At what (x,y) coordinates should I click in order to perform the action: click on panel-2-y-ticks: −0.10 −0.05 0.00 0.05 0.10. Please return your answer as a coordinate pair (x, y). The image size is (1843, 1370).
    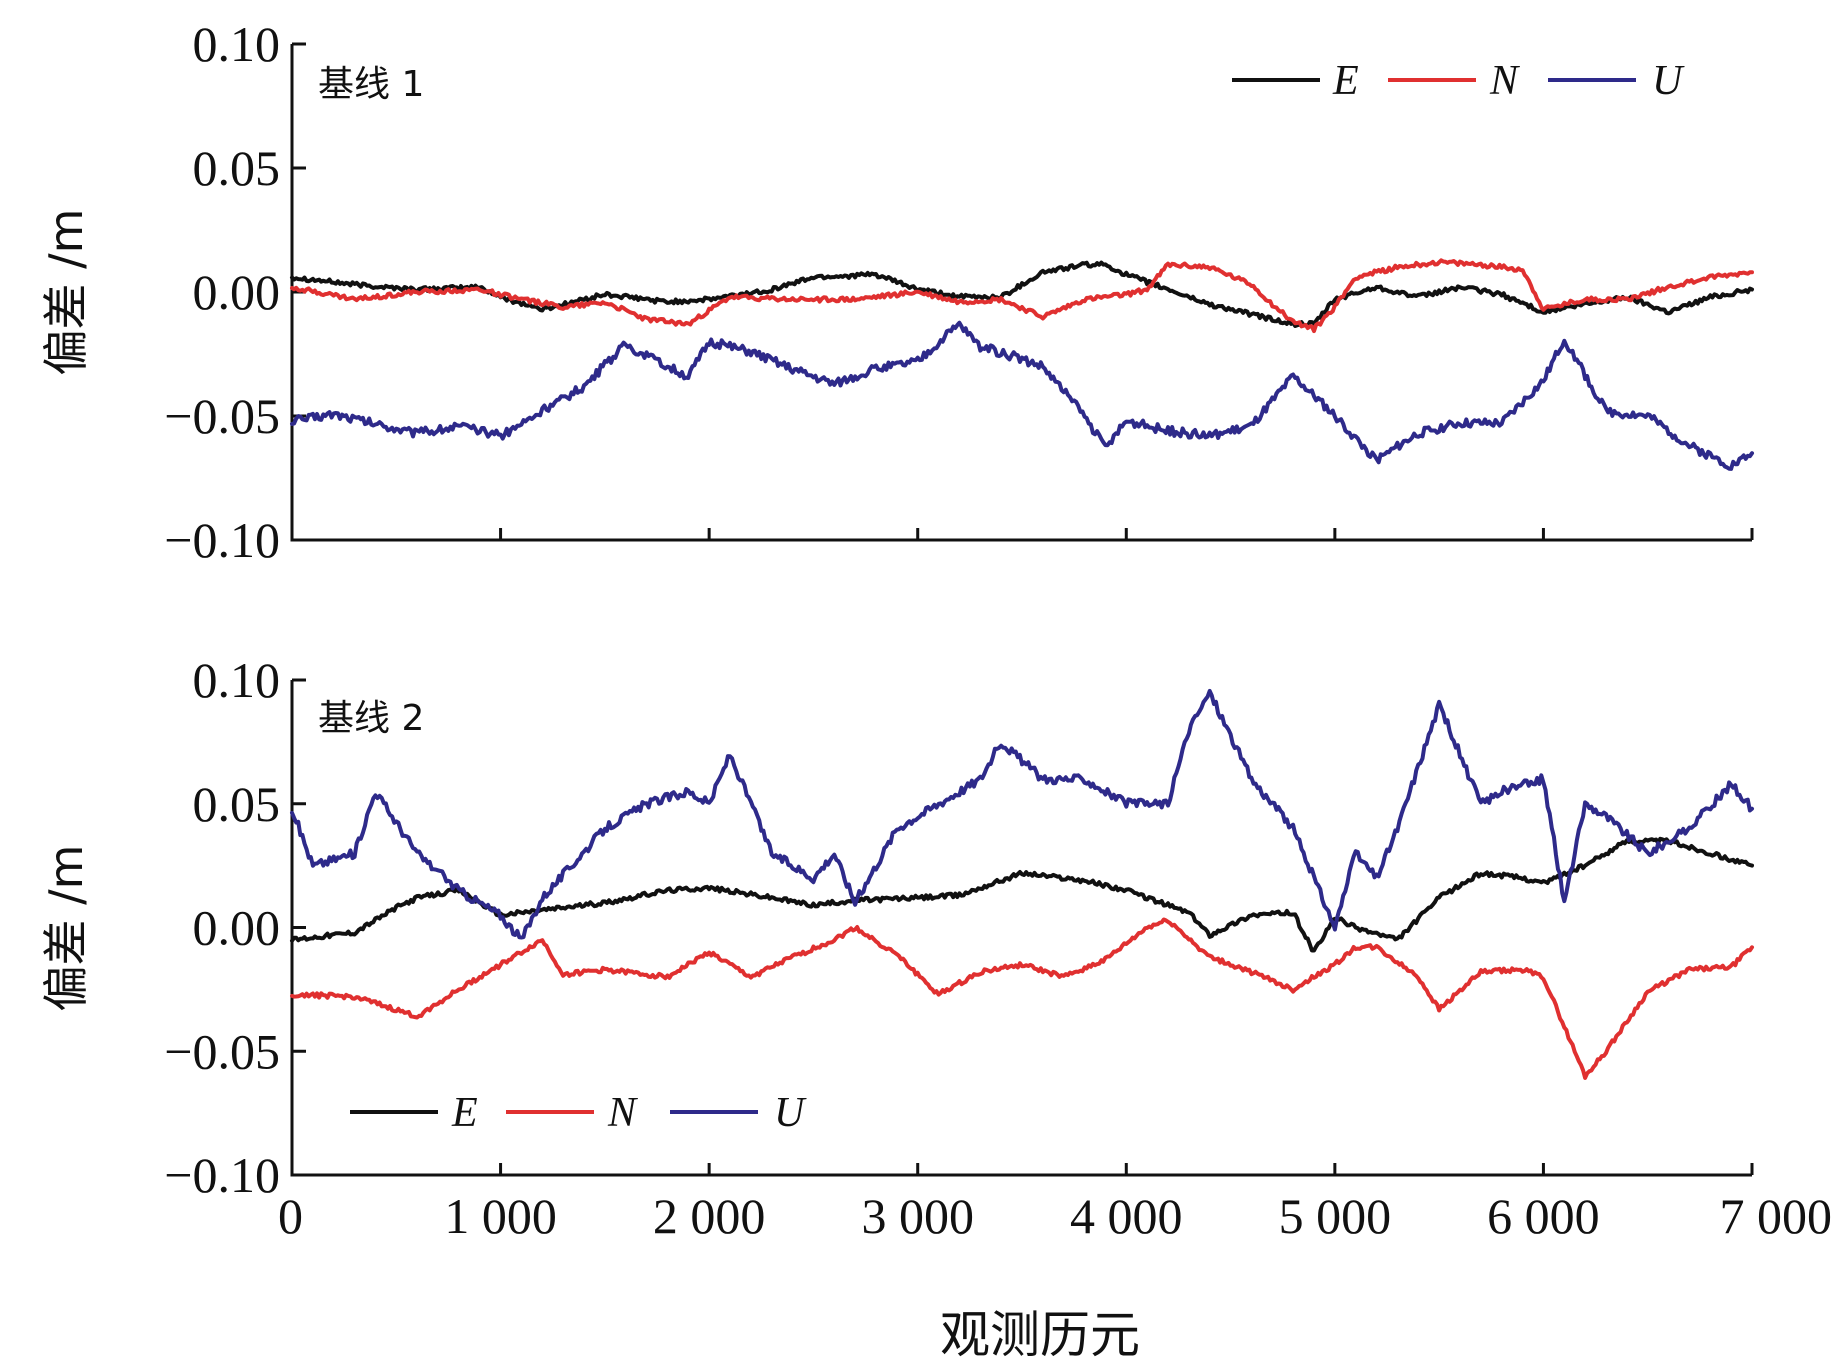
    Looking at the image, I should click on (235, 927).